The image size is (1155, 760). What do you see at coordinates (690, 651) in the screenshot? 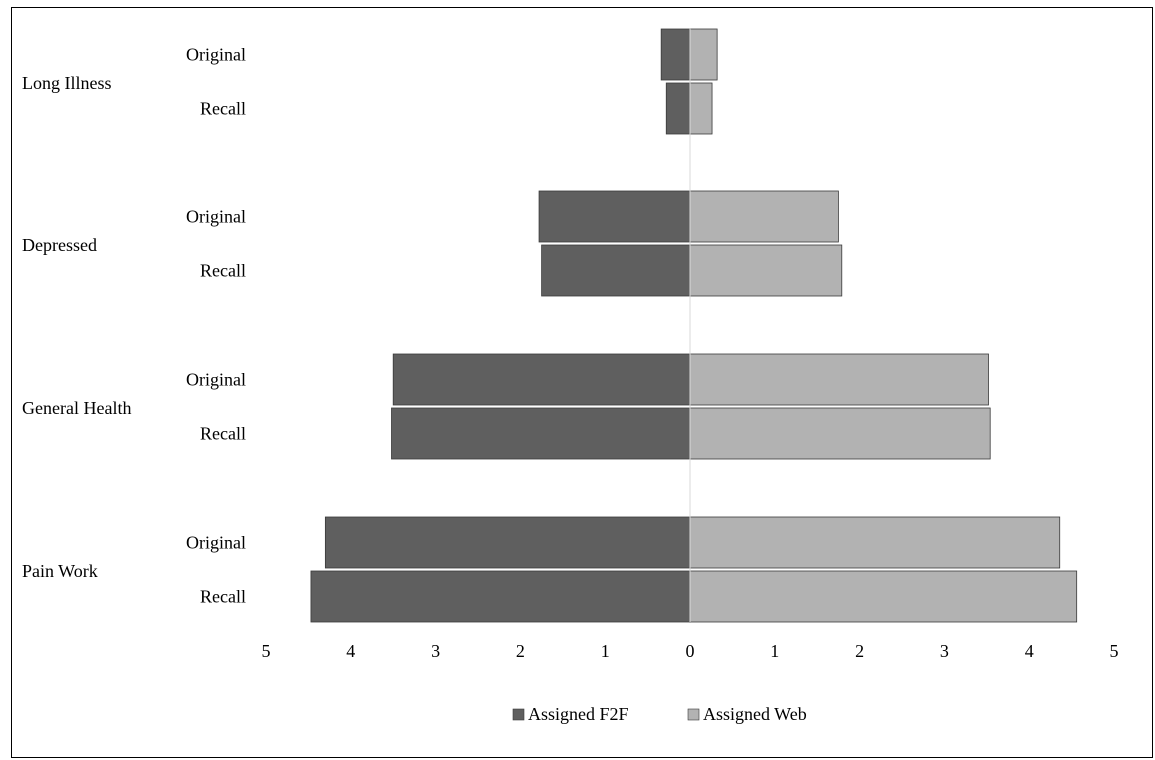
I see `x-tick-label: 0` at bounding box center [690, 651].